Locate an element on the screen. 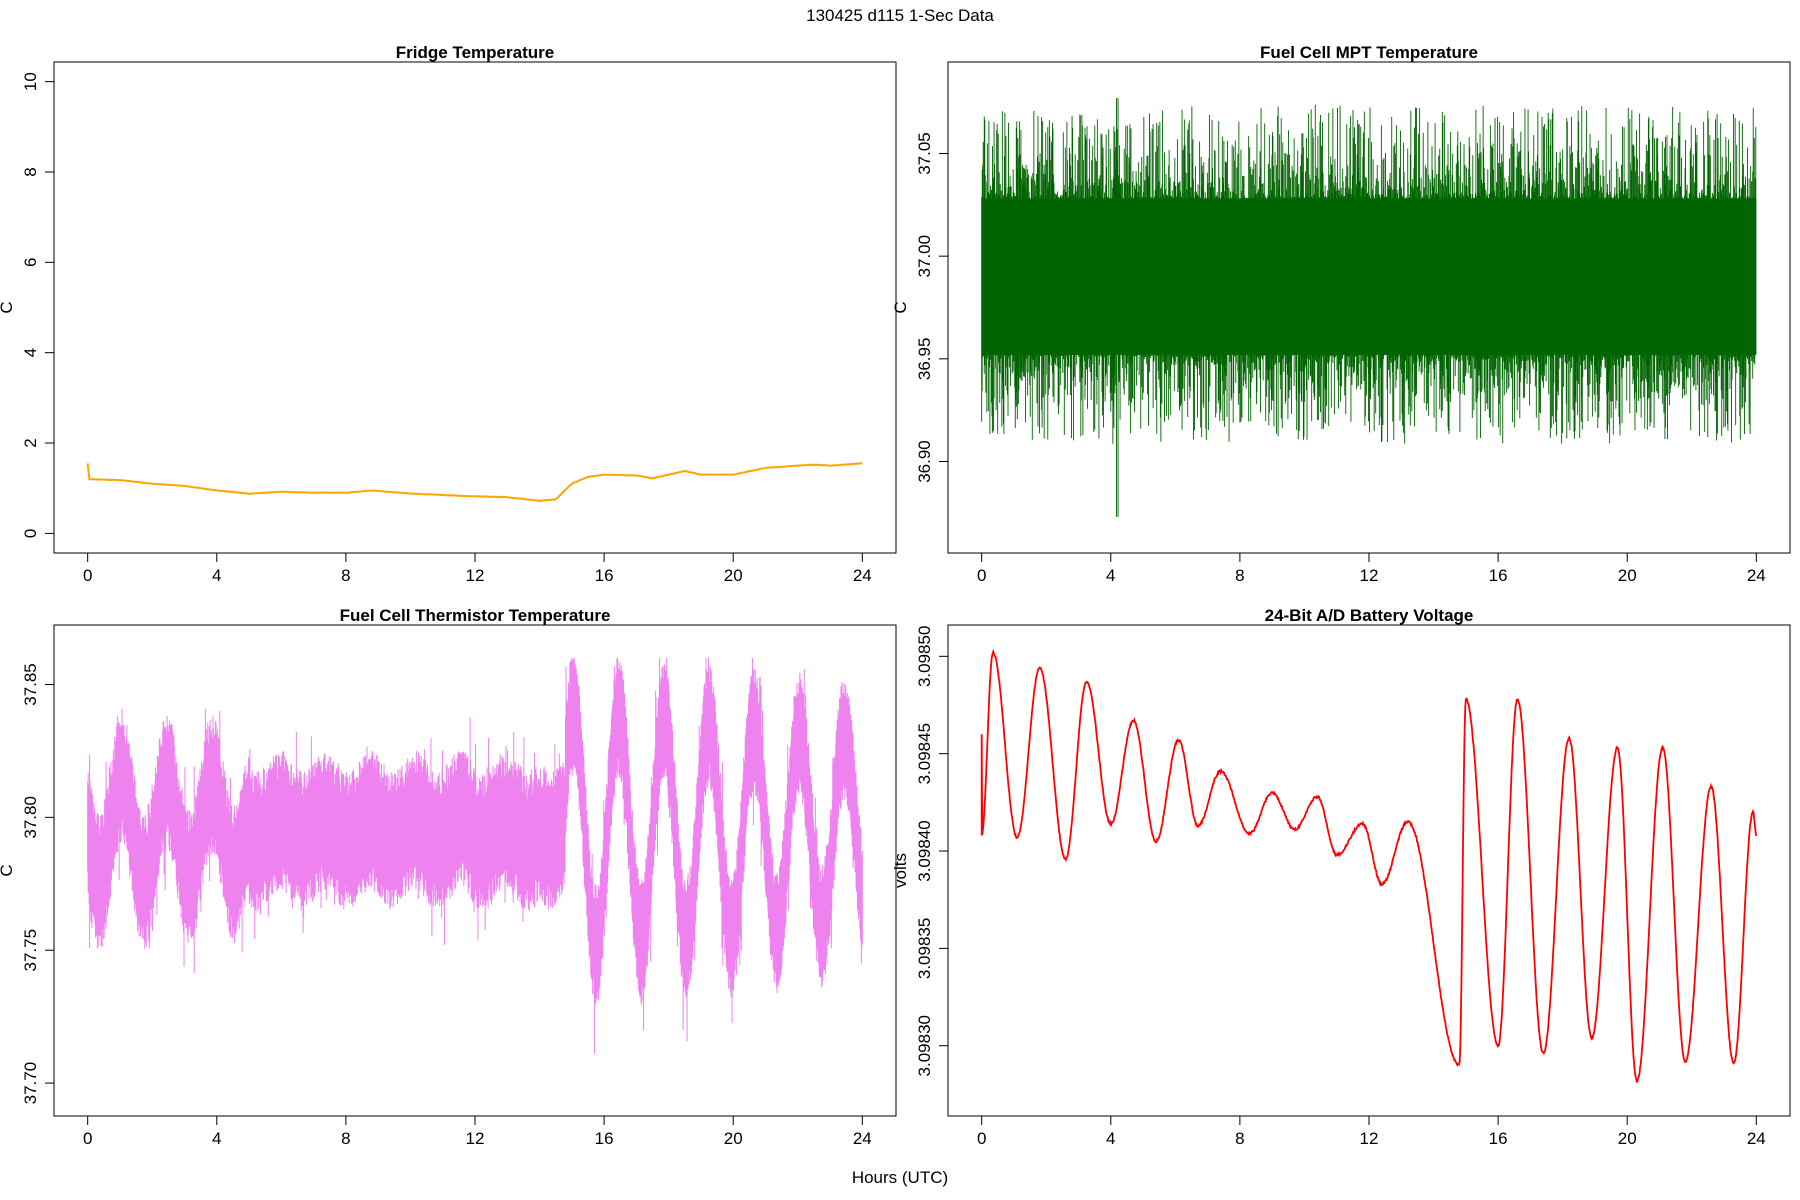 The image size is (1800, 1200). y-tick-label: 36.95 is located at coordinates (924, 359).